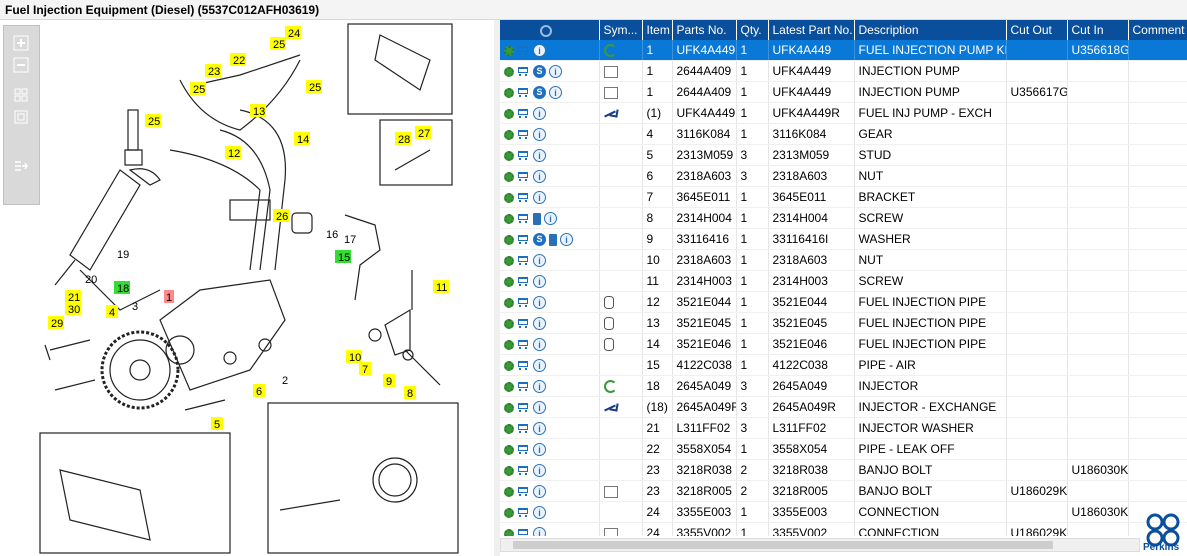 The image size is (1187, 556). What do you see at coordinates (843, 155) in the screenshot?
I see `table-row: i 5 2313M059 3 2313M059 STUD` at bounding box center [843, 155].